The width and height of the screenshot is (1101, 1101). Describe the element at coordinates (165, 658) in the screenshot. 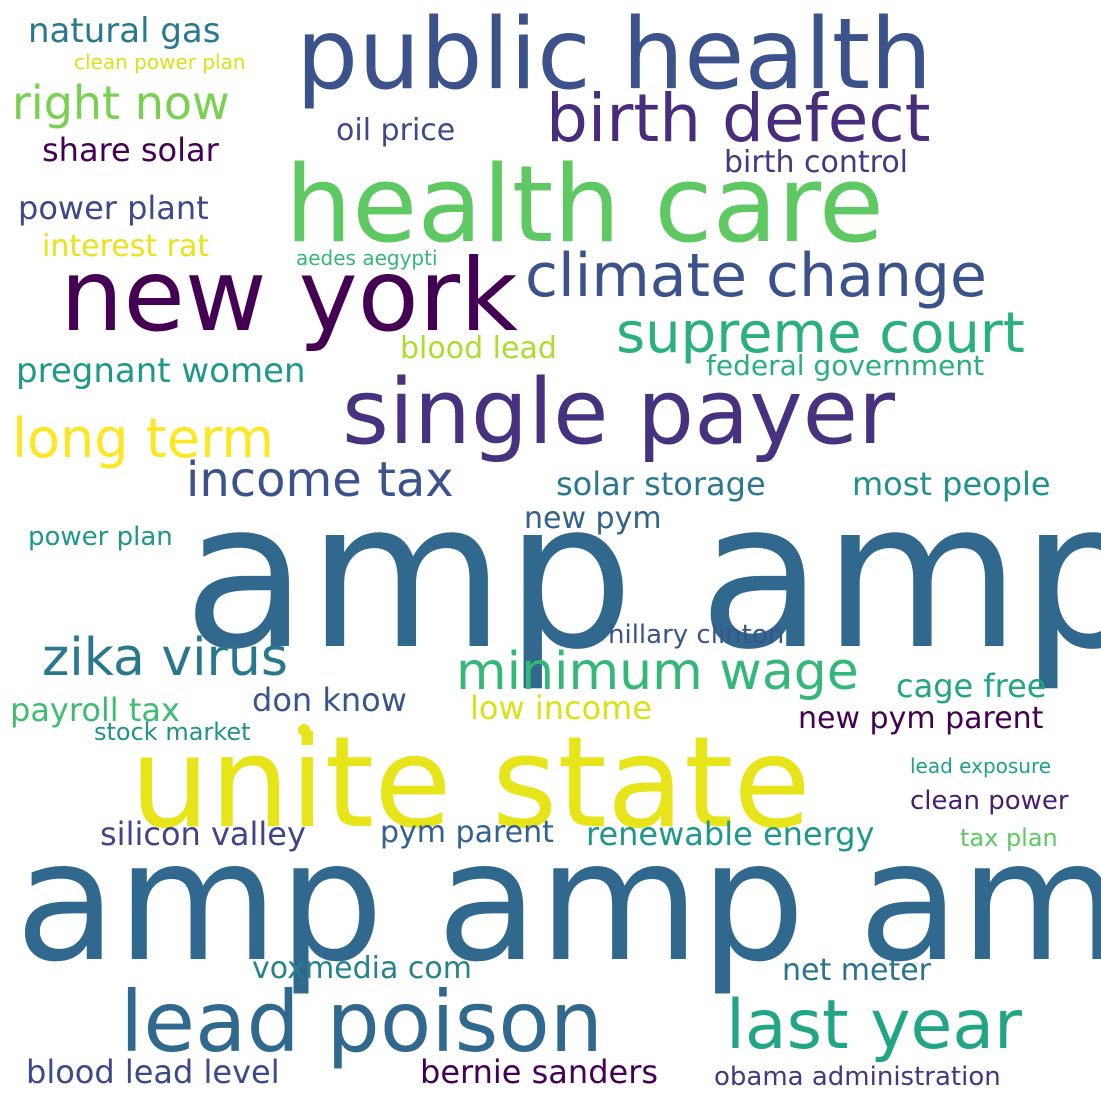

I see `word-zika-virus: zika virus` at that location.